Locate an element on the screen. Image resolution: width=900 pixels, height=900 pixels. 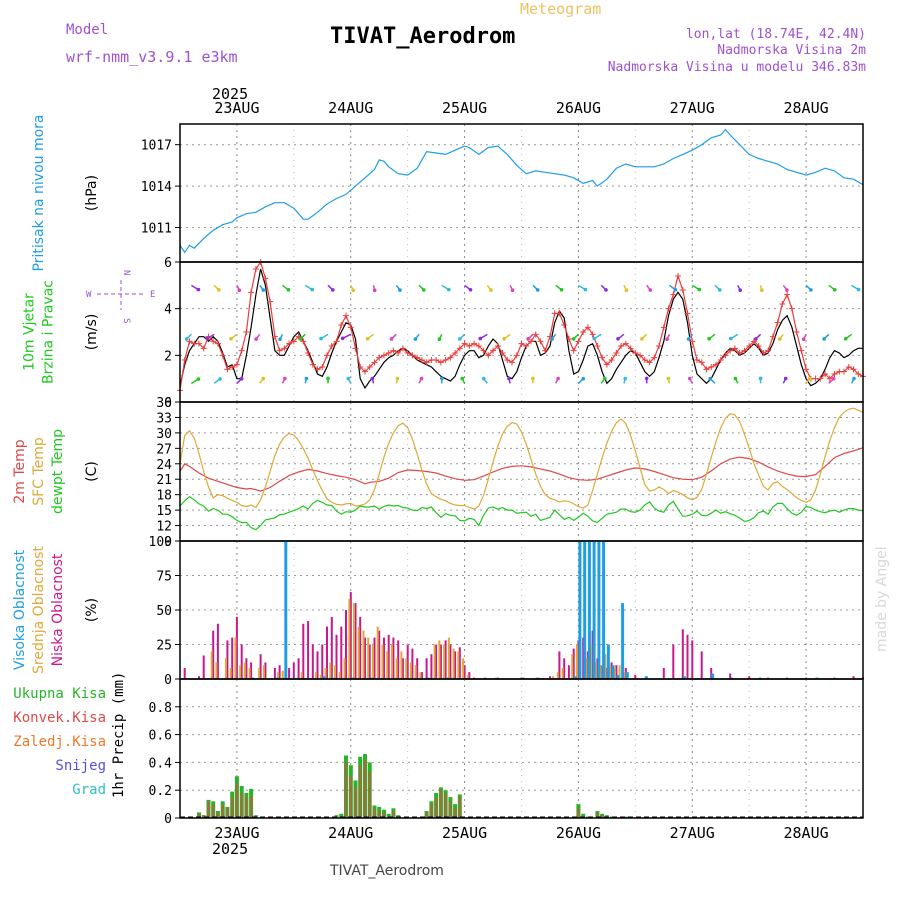
day-label-top: 26AUG is located at coordinates (578, 108).